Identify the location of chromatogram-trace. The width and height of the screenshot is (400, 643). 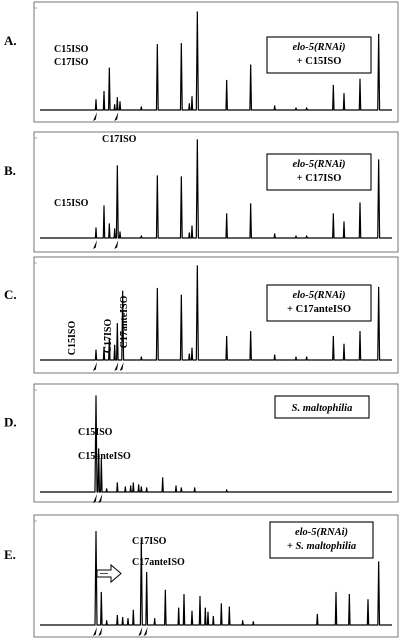
(216, 444).